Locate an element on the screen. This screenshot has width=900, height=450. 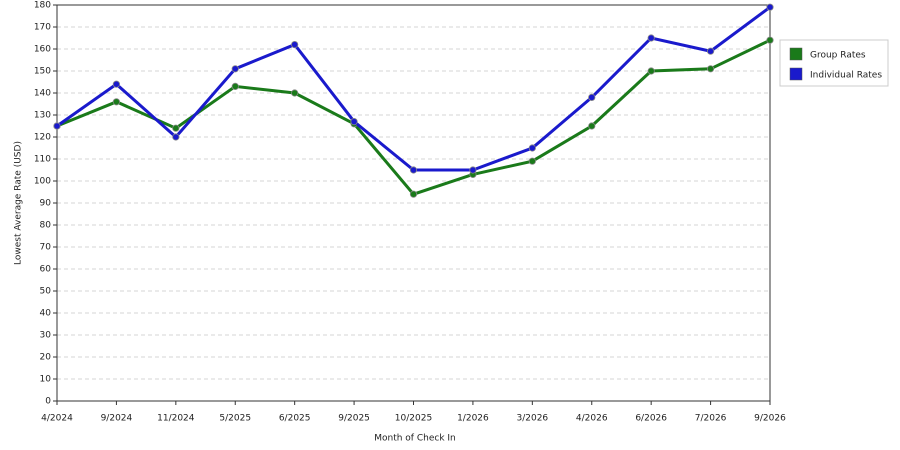
y-tick-label: 160 is located at coordinates (42, 50).